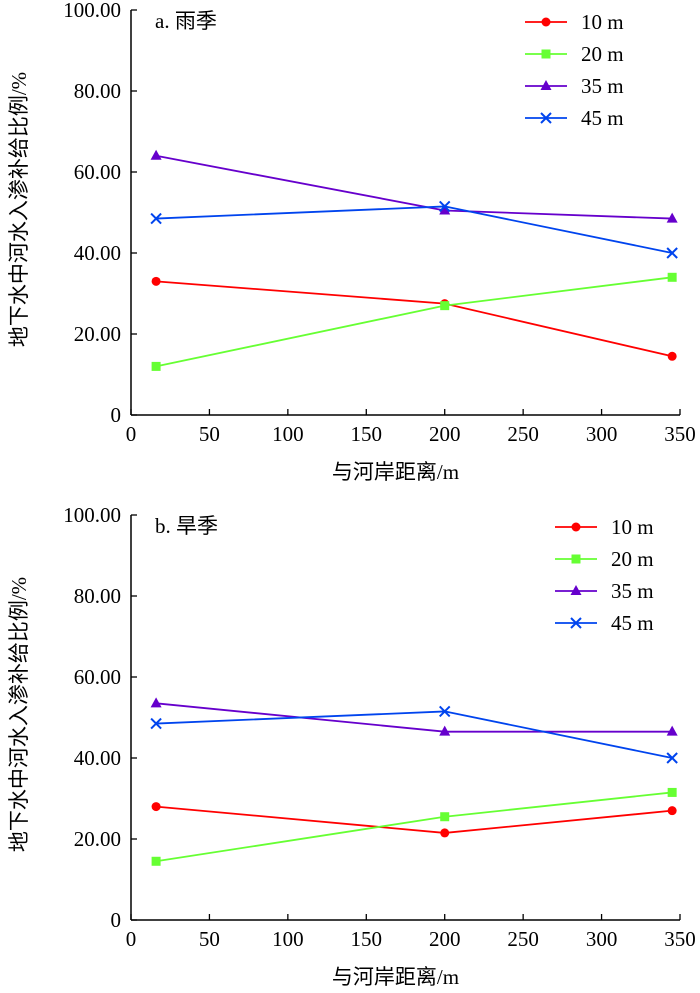 This screenshot has width=700, height=993. What do you see at coordinates (186, 526) in the screenshot?
I see `panel-title: b. 旱季` at bounding box center [186, 526].